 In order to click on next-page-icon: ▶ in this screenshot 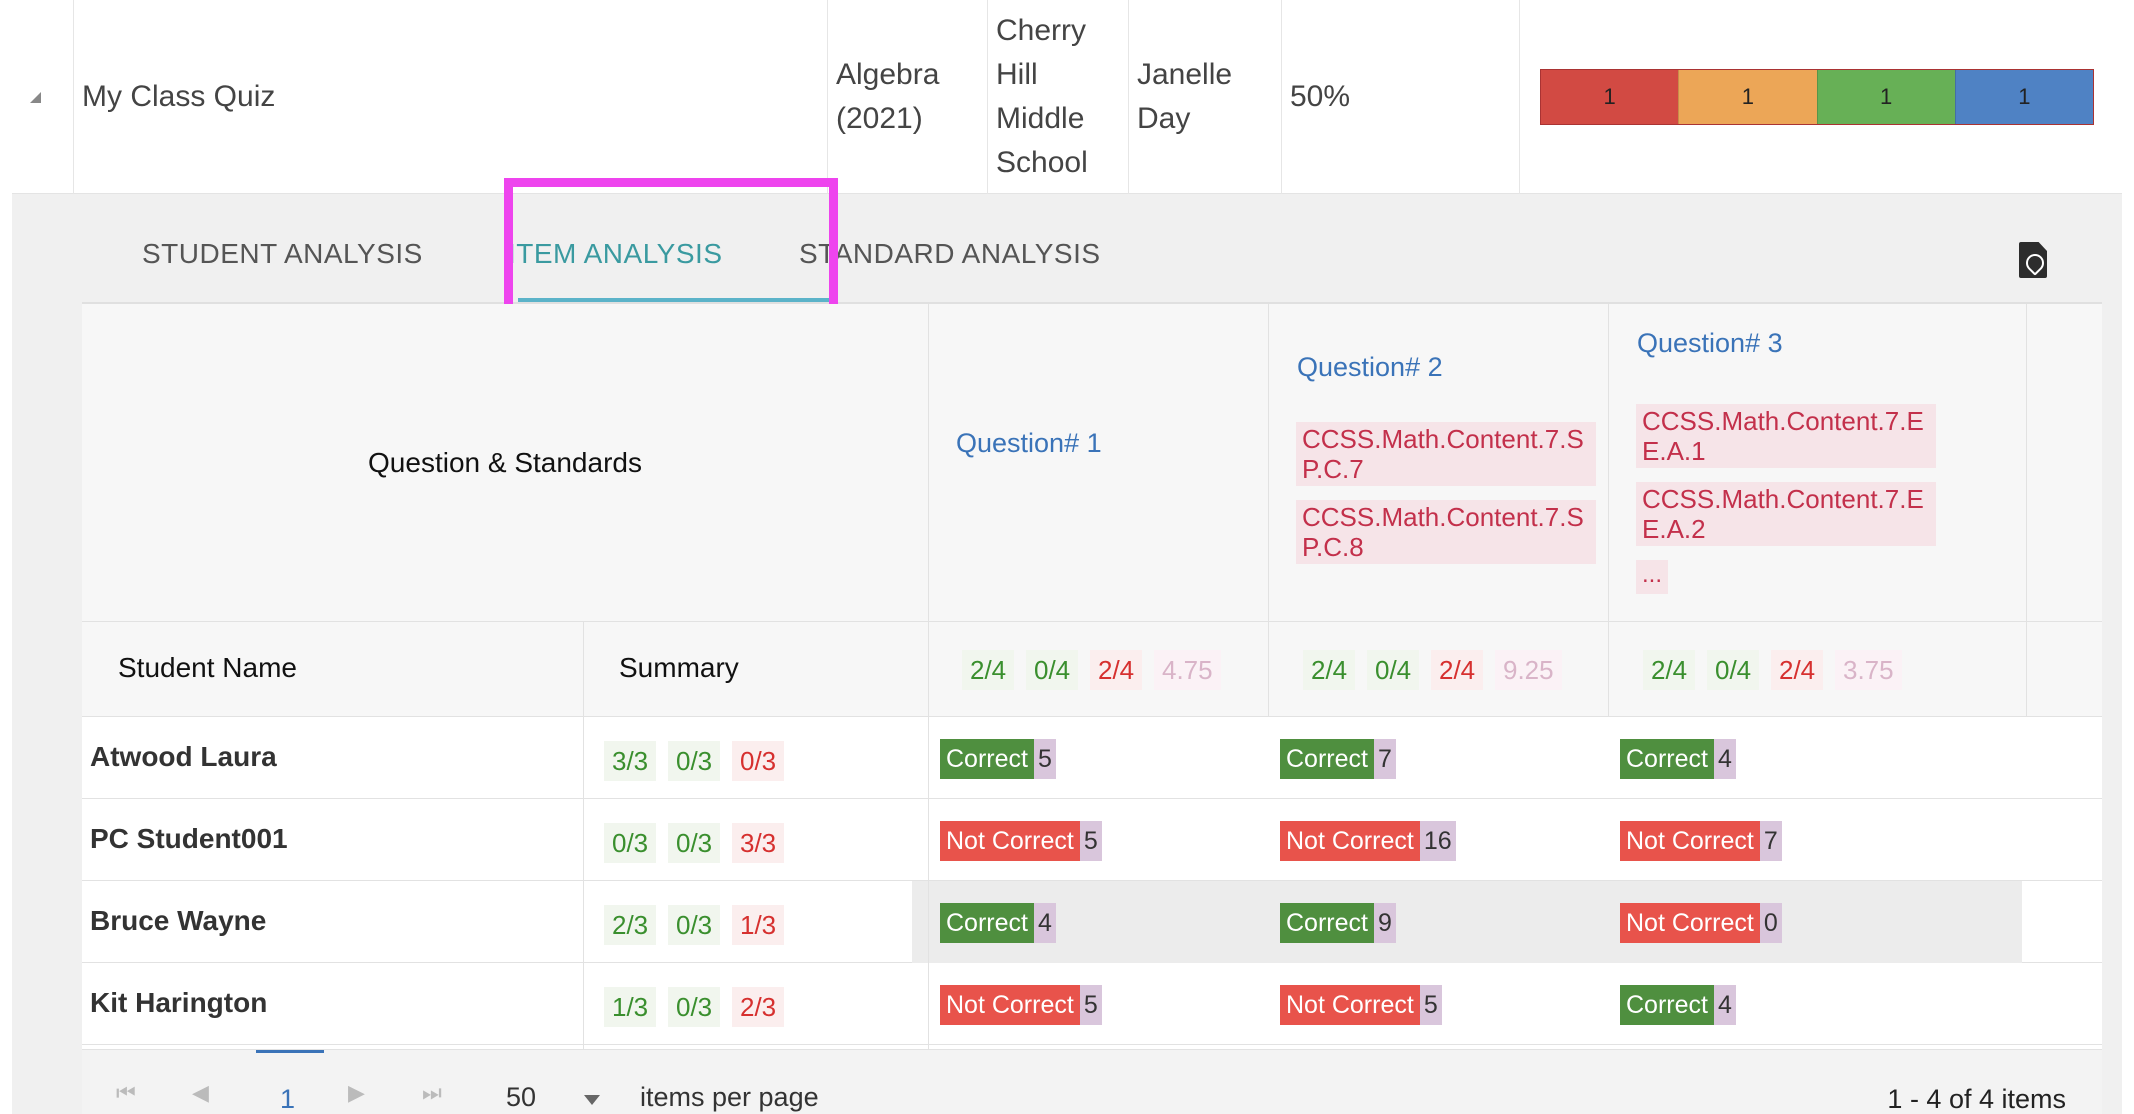, I will do `click(356, 1092)`.